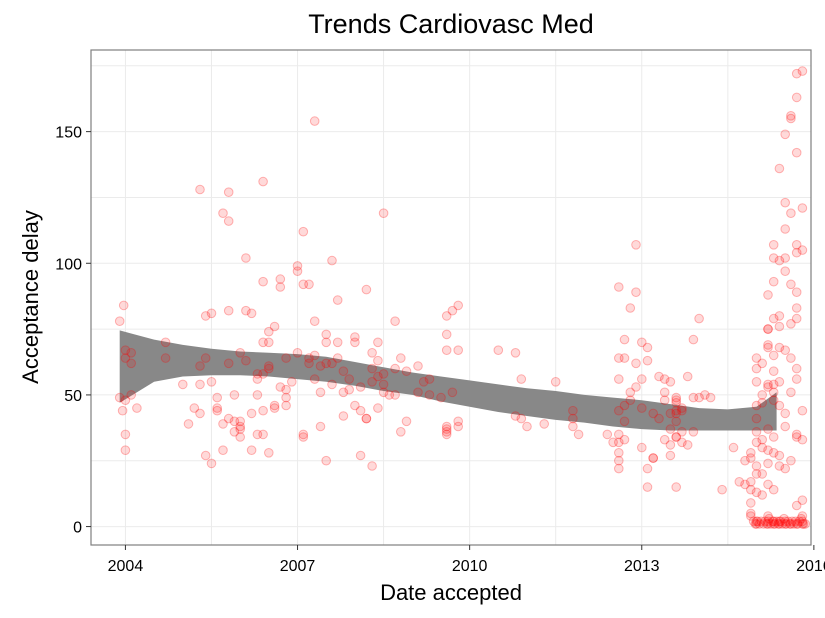 The width and height of the screenshot is (825, 618). Describe the element at coordinates (466, 560) in the screenshot. I see `x-axis-ticks: 2004 2007 2010 2013 2016` at that location.